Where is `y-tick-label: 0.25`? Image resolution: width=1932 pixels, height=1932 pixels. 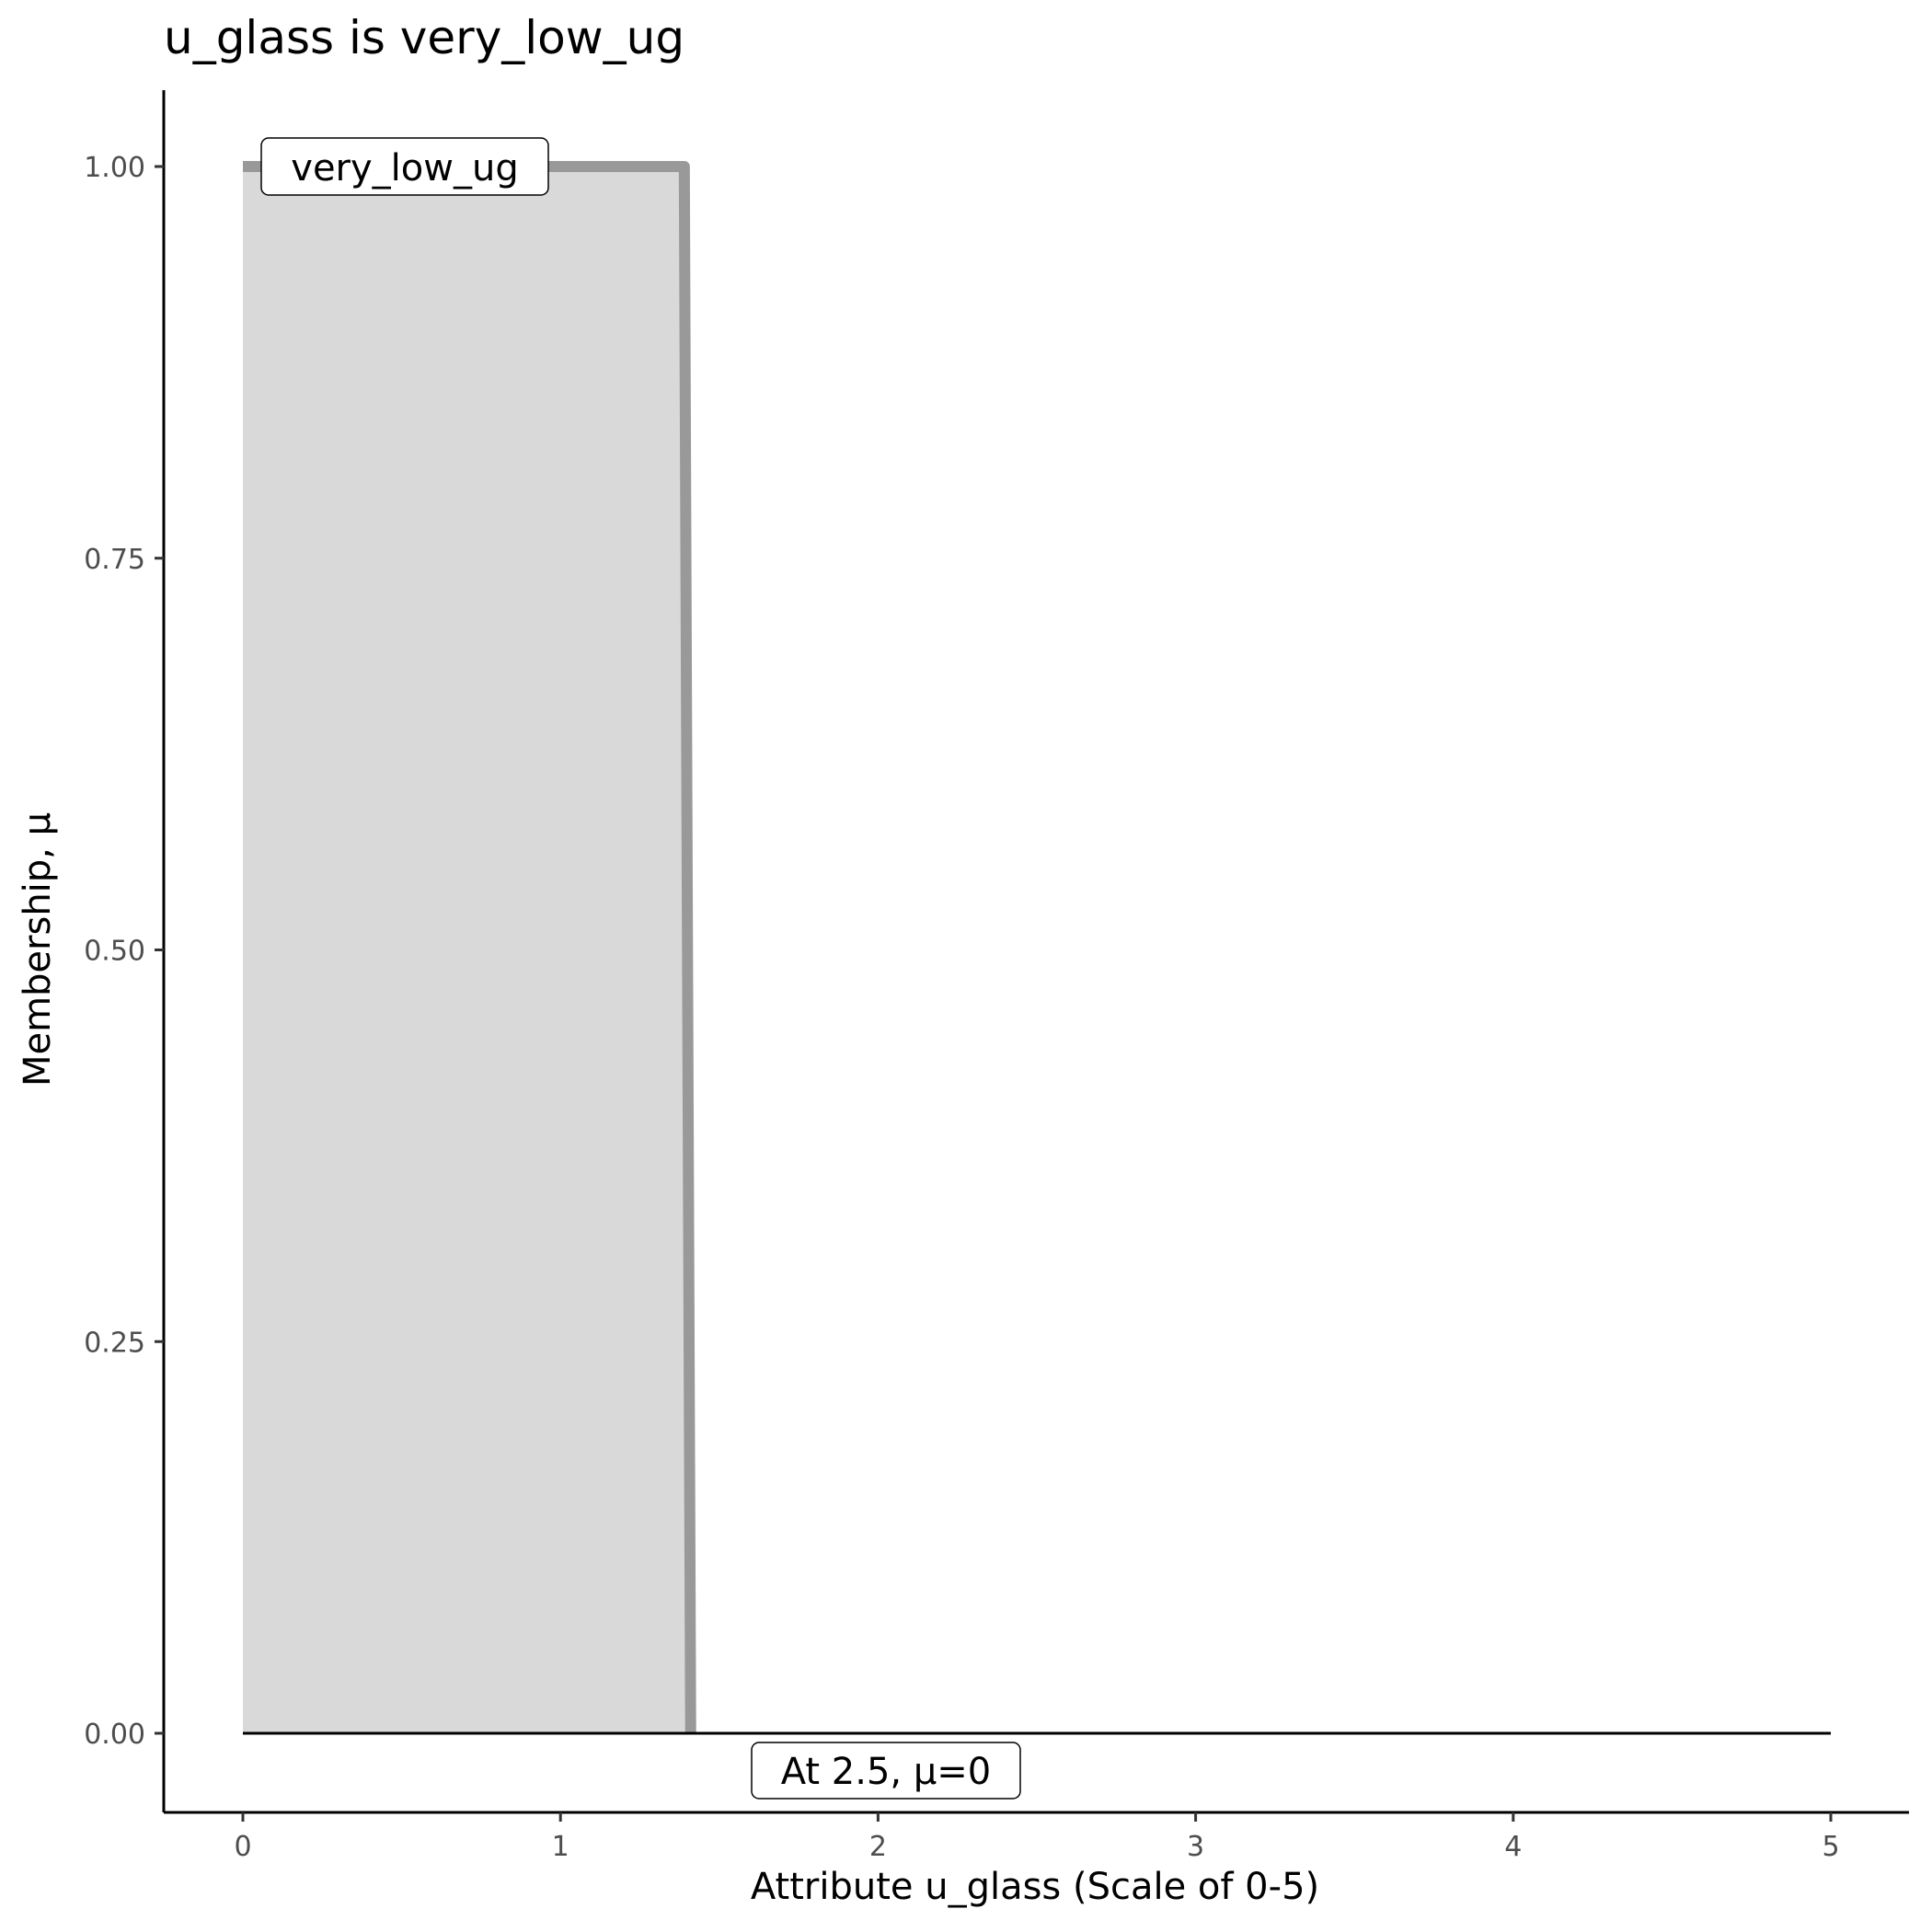
y-tick-label: 0.25 is located at coordinates (114, 1343).